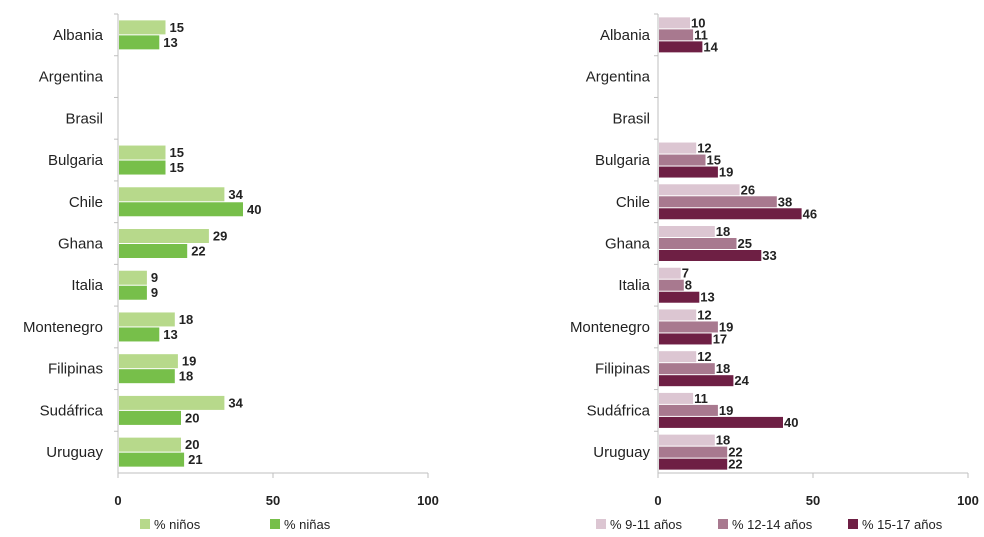 This screenshot has width=984, height=537. Describe the element at coordinates (220, 236) in the screenshot. I see `data-label: 29` at that location.